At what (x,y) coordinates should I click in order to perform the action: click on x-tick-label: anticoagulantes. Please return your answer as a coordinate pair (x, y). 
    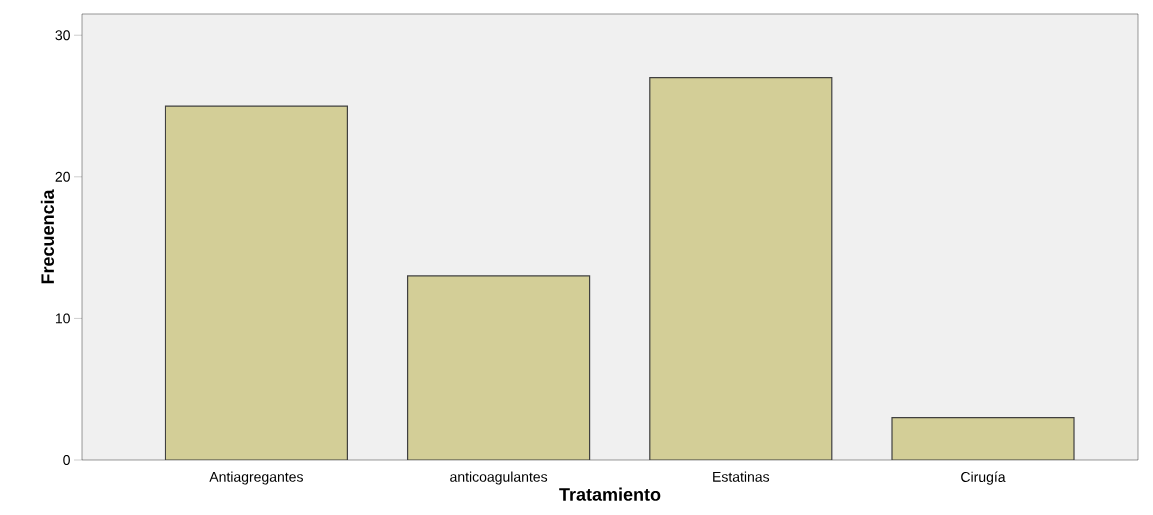
    Looking at the image, I should click on (499, 478).